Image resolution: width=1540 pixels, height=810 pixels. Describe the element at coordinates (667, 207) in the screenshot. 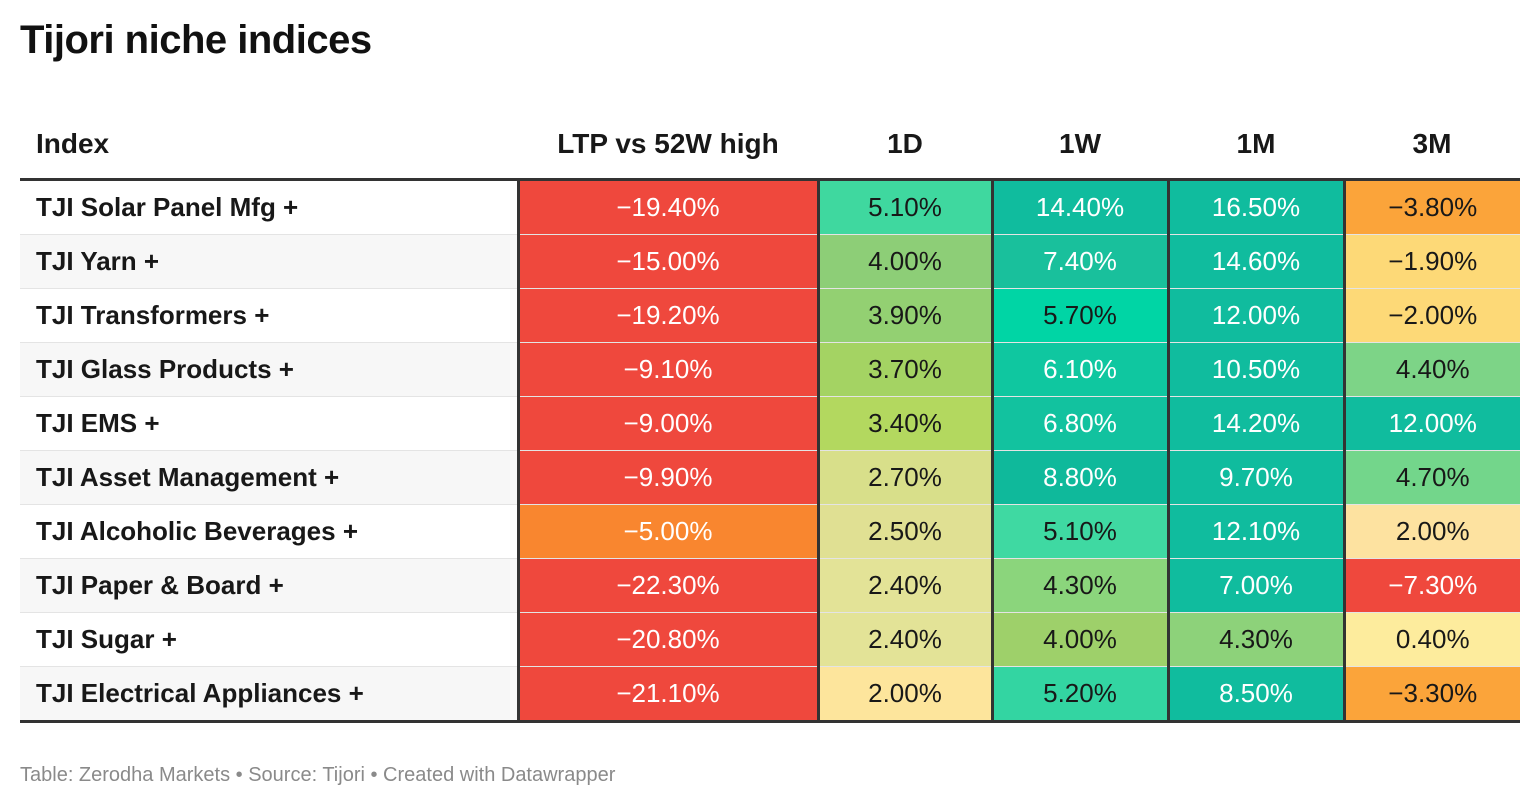

I see `ltp-vs-52w-high-cell: −19.40%` at that location.